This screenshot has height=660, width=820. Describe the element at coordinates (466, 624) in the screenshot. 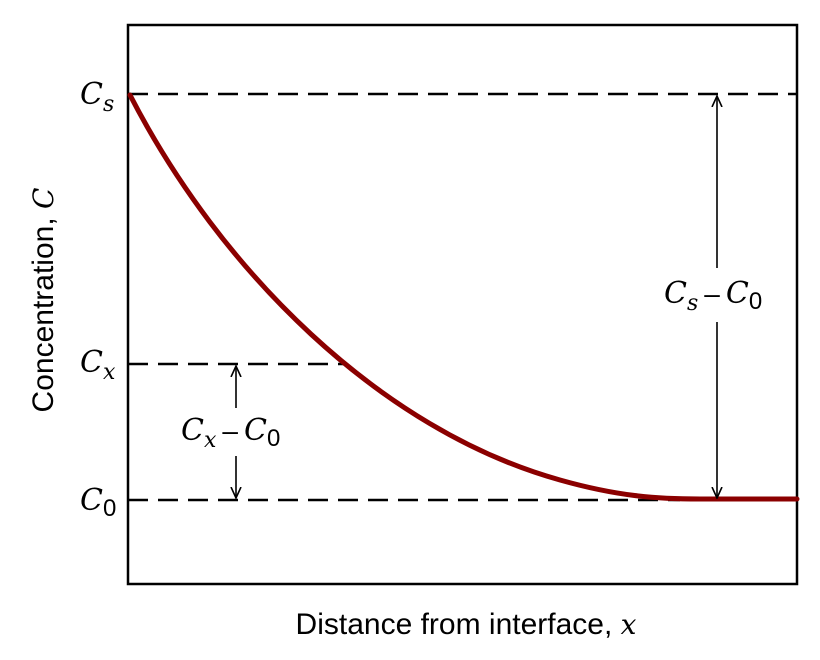

I see `x-axis-title: Distance from interface, x` at that location.